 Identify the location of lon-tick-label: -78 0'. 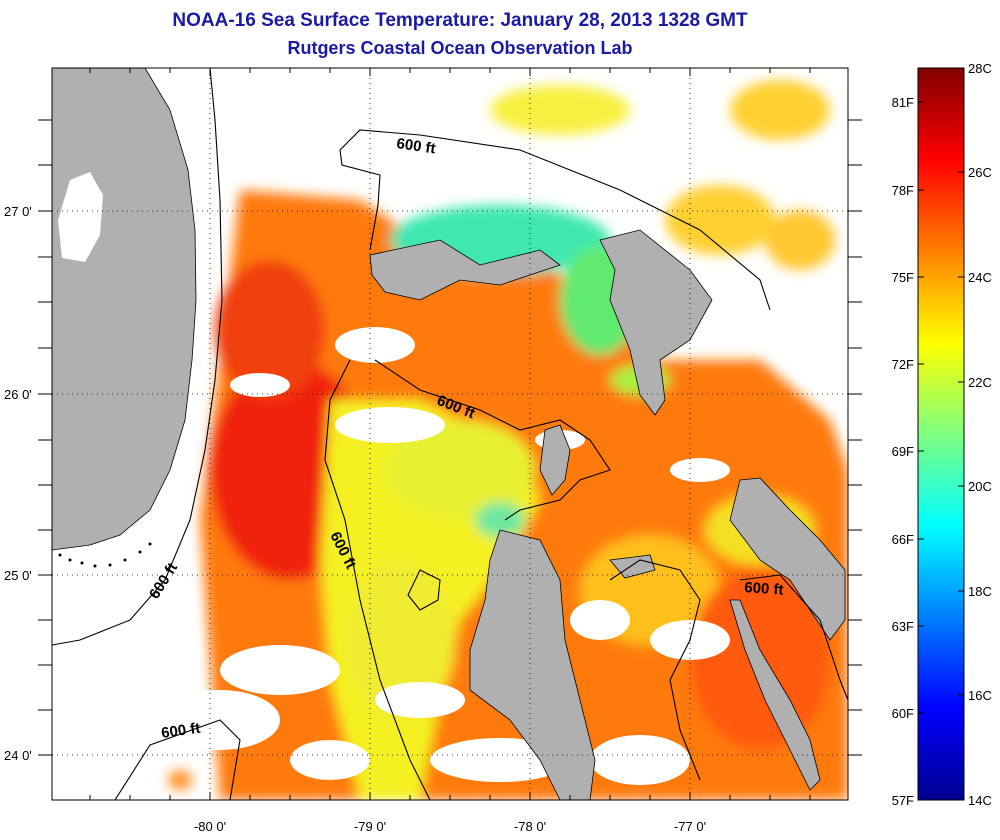
(530, 826).